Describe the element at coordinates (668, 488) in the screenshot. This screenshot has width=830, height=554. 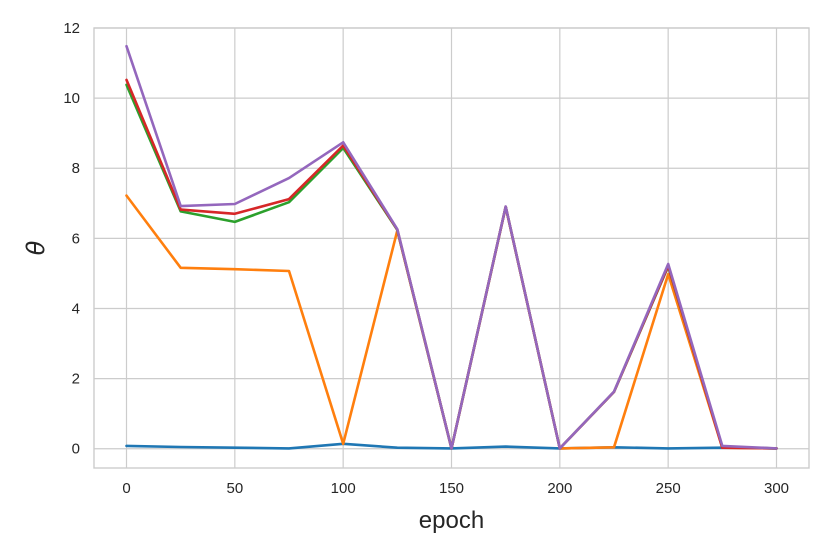
I see `x-tick-label: 250` at that location.